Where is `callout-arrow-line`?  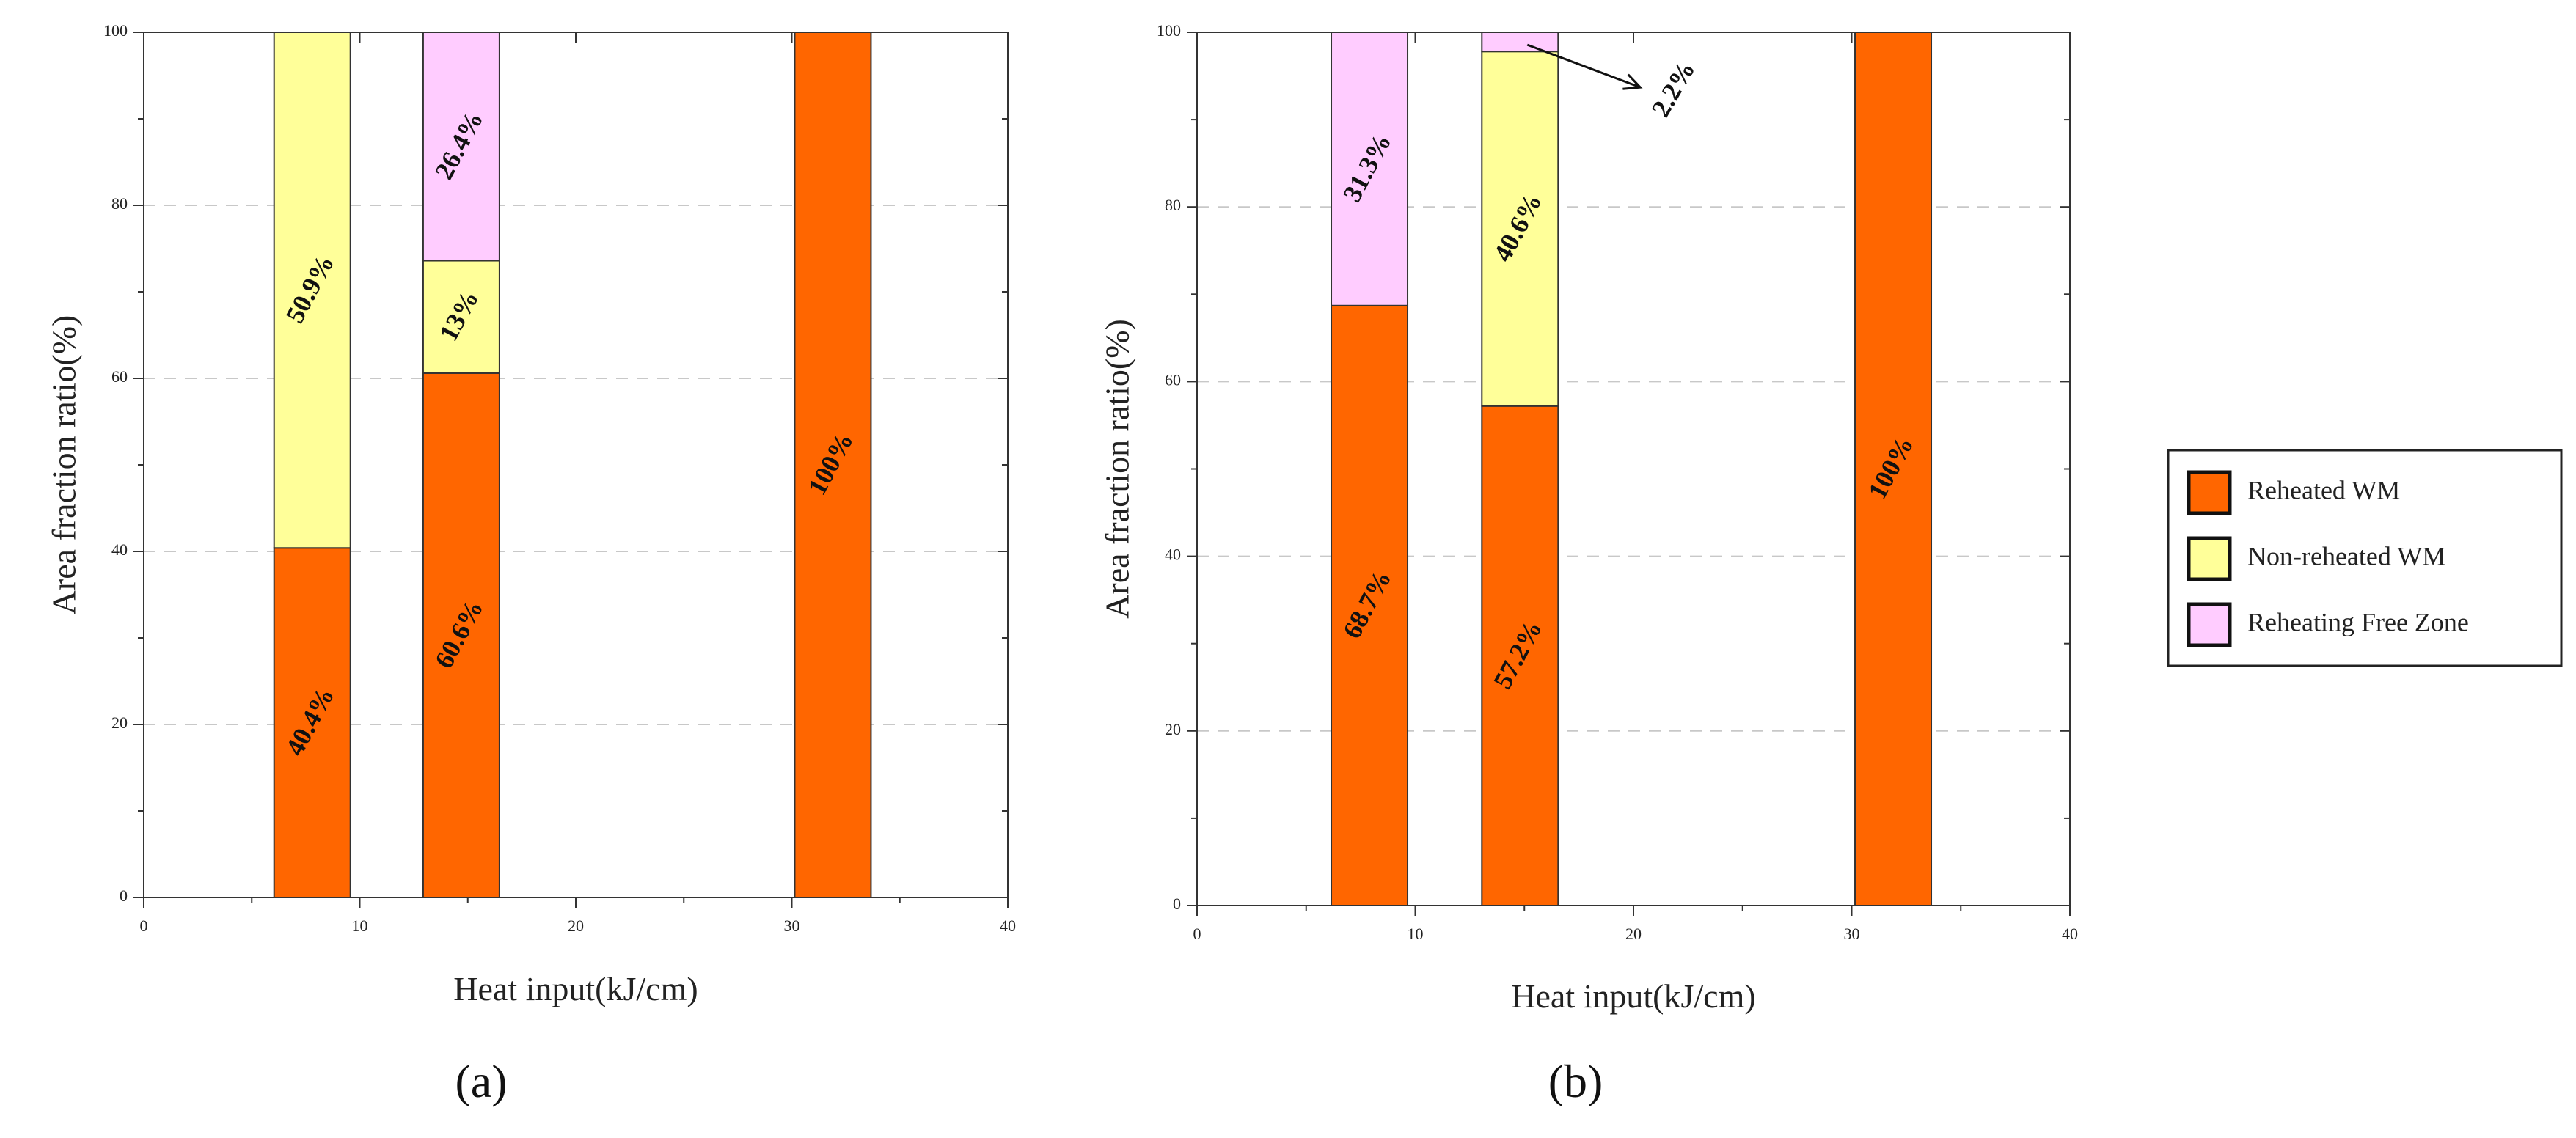
callout-arrow-line is located at coordinates (1583, 66).